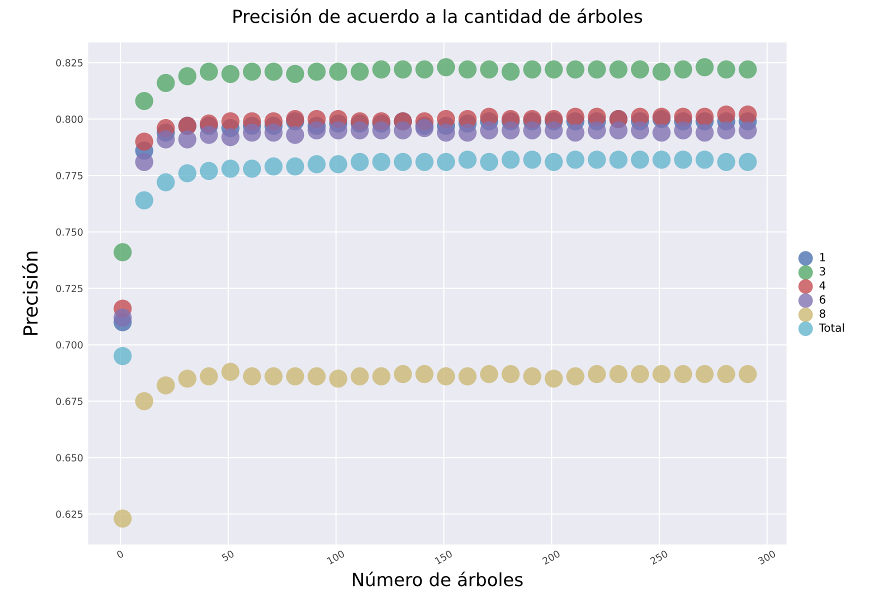  I want to click on y-tick-label: 0.750, so click(69, 232).